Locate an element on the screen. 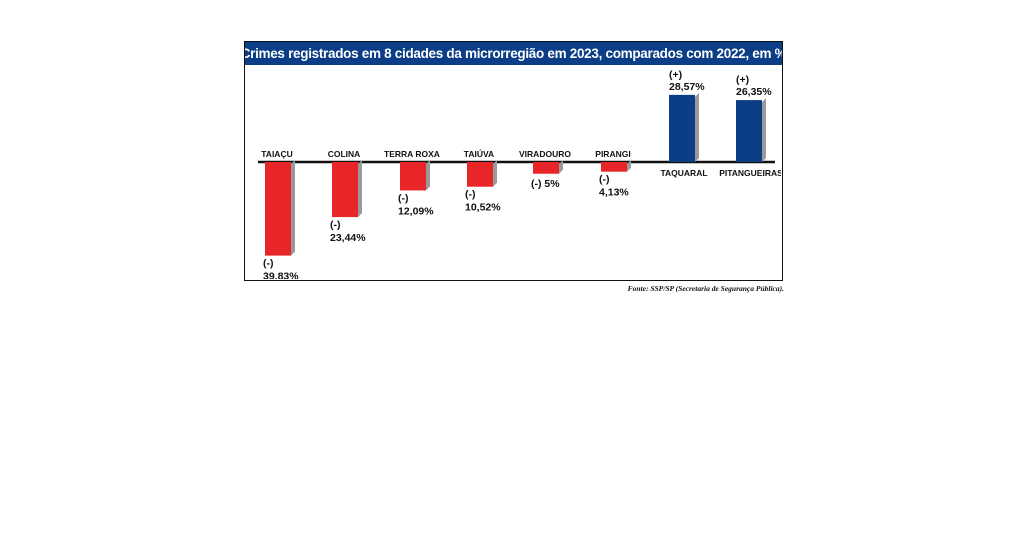  category-label-5: PIRANGI is located at coordinates (612, 154).